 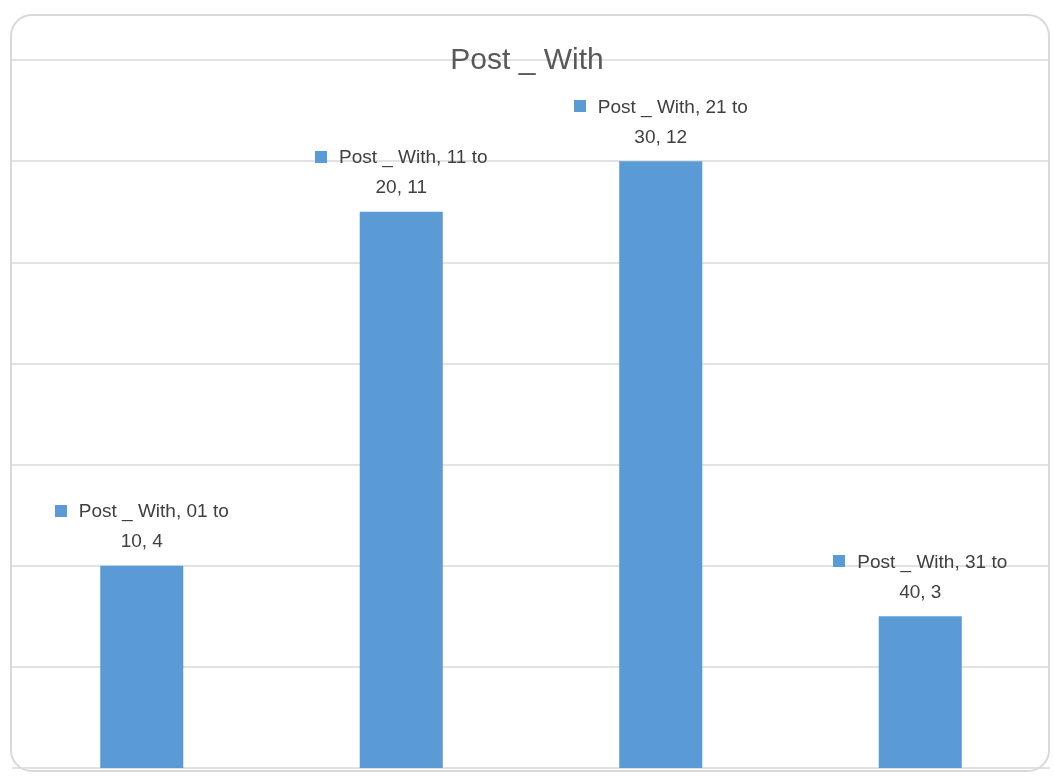 I want to click on data-label: Post _ With, 31 to 40, 3, so click(x=932, y=576).